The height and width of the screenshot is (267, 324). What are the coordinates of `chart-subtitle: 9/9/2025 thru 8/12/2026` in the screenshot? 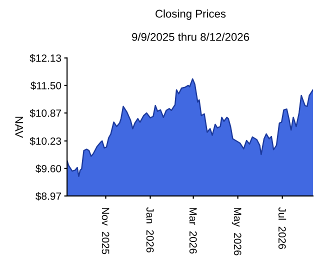 It's located at (191, 36).